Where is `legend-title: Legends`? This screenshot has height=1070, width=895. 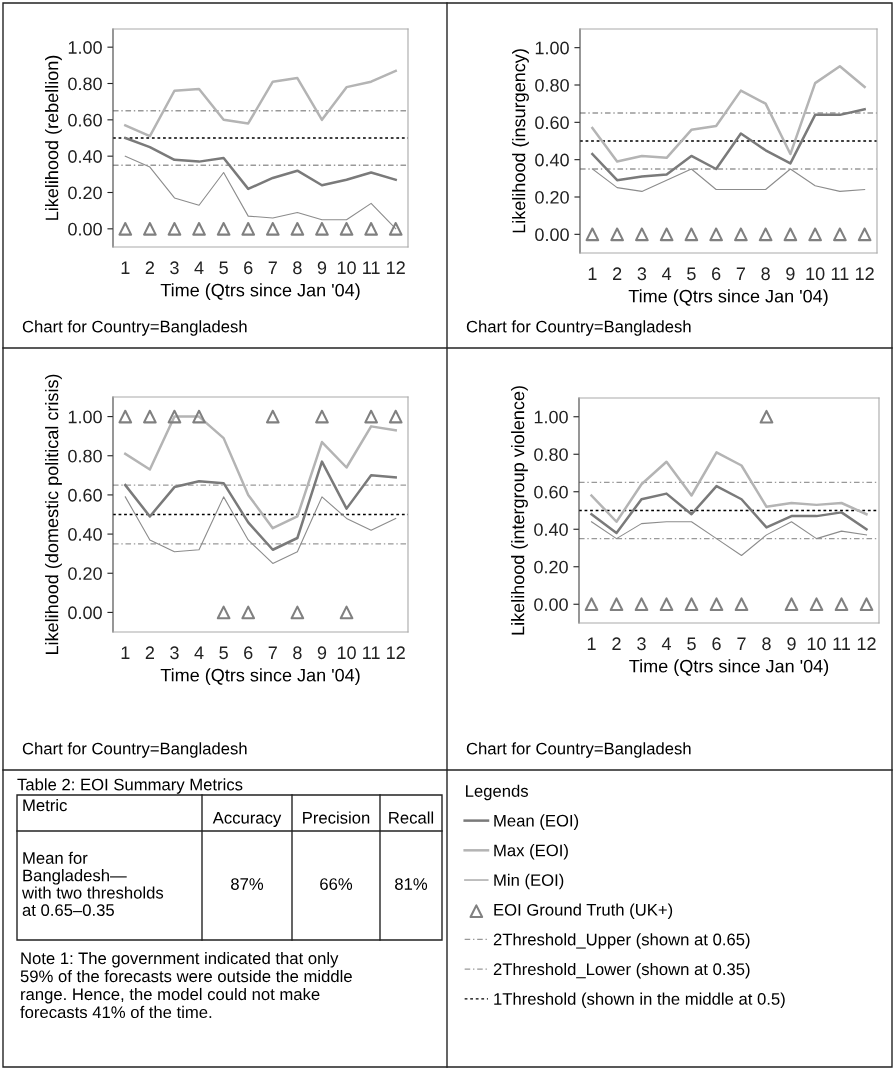
legend-title: Legends is located at coordinates (497, 792).